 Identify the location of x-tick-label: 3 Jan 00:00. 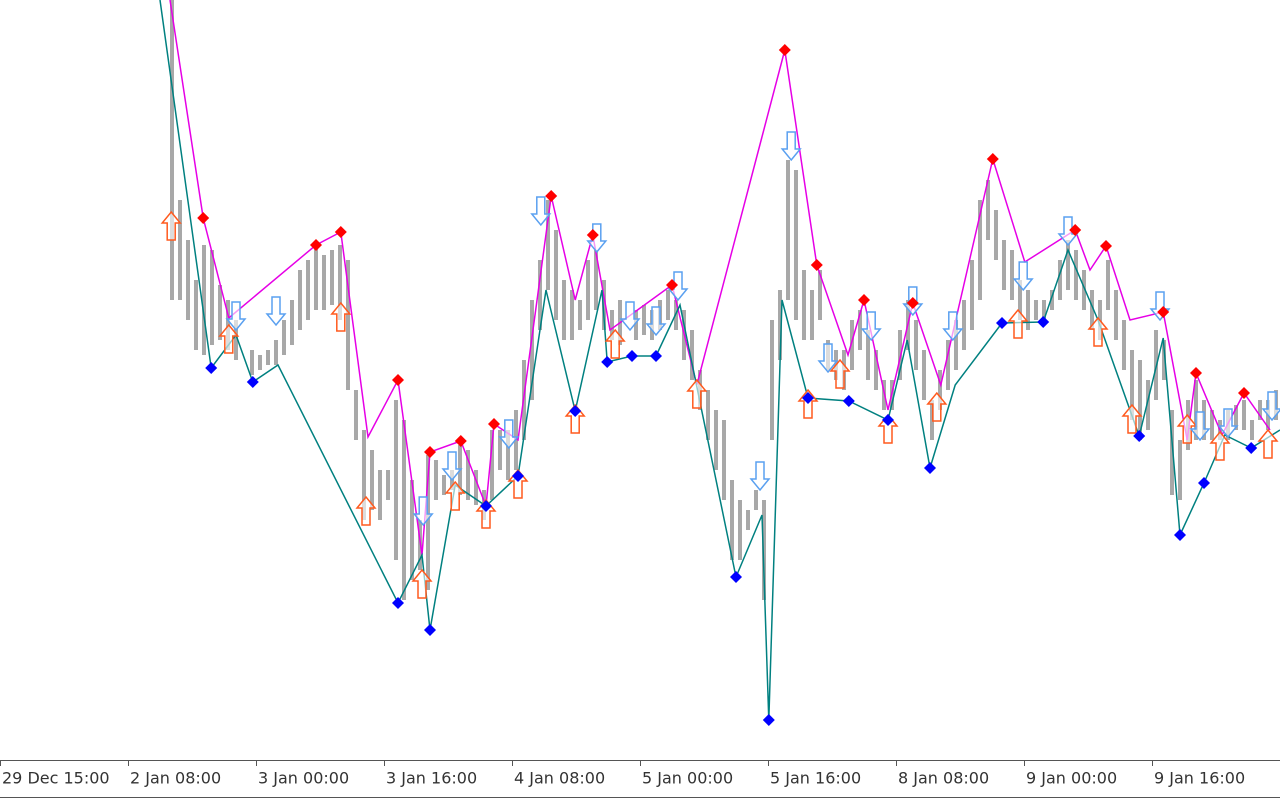
(303, 778).